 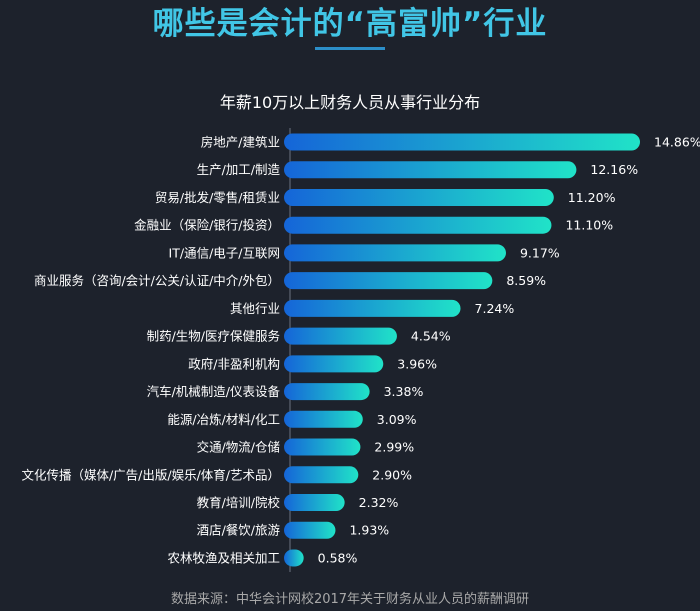 I want to click on category-label: 农林牧渔及相关加工, so click(x=223, y=557).